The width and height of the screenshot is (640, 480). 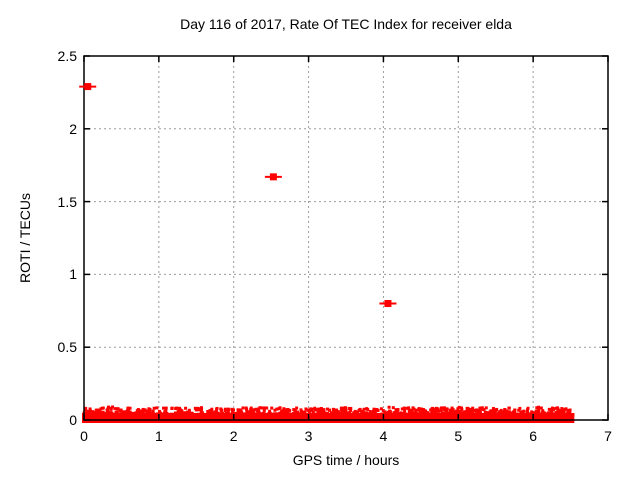 What do you see at coordinates (458, 436) in the screenshot?
I see `x-tick-label: 5` at bounding box center [458, 436].